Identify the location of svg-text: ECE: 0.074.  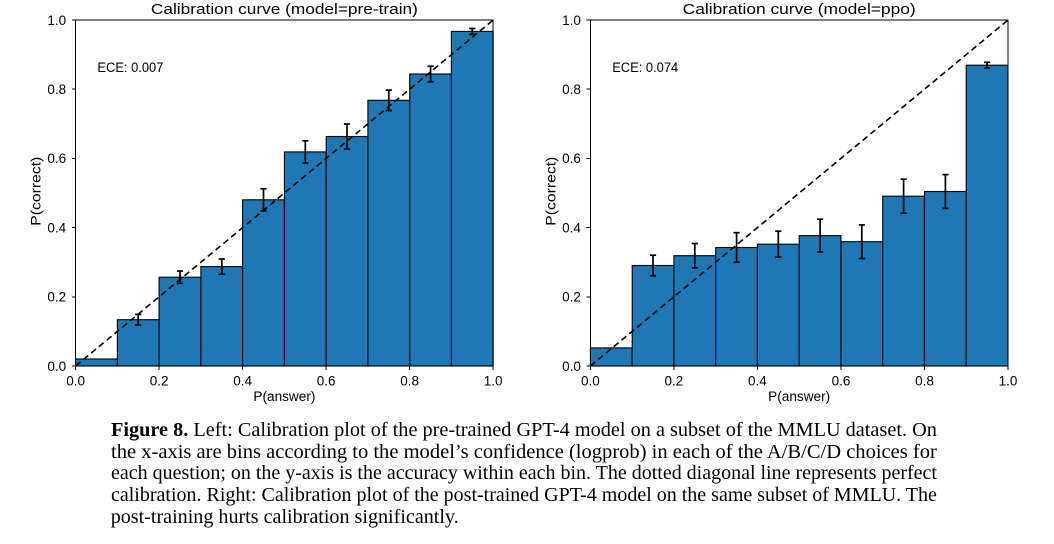
(645, 67).